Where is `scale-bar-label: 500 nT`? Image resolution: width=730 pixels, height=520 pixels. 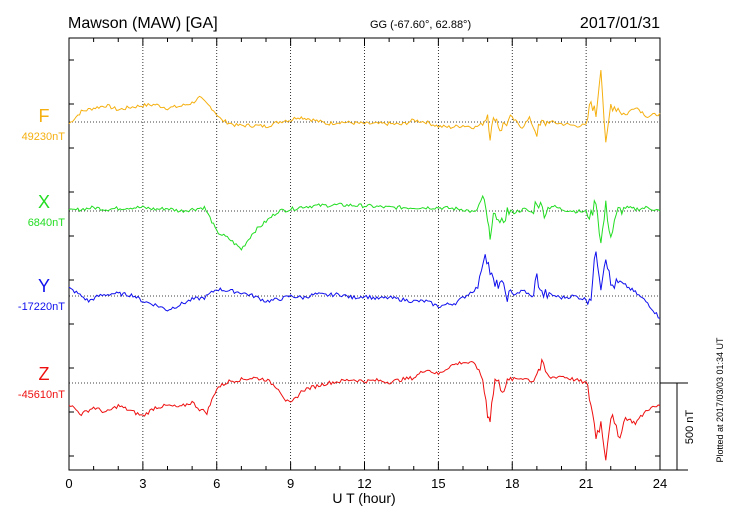
scale-bar-label: 500 nT is located at coordinates (690, 427).